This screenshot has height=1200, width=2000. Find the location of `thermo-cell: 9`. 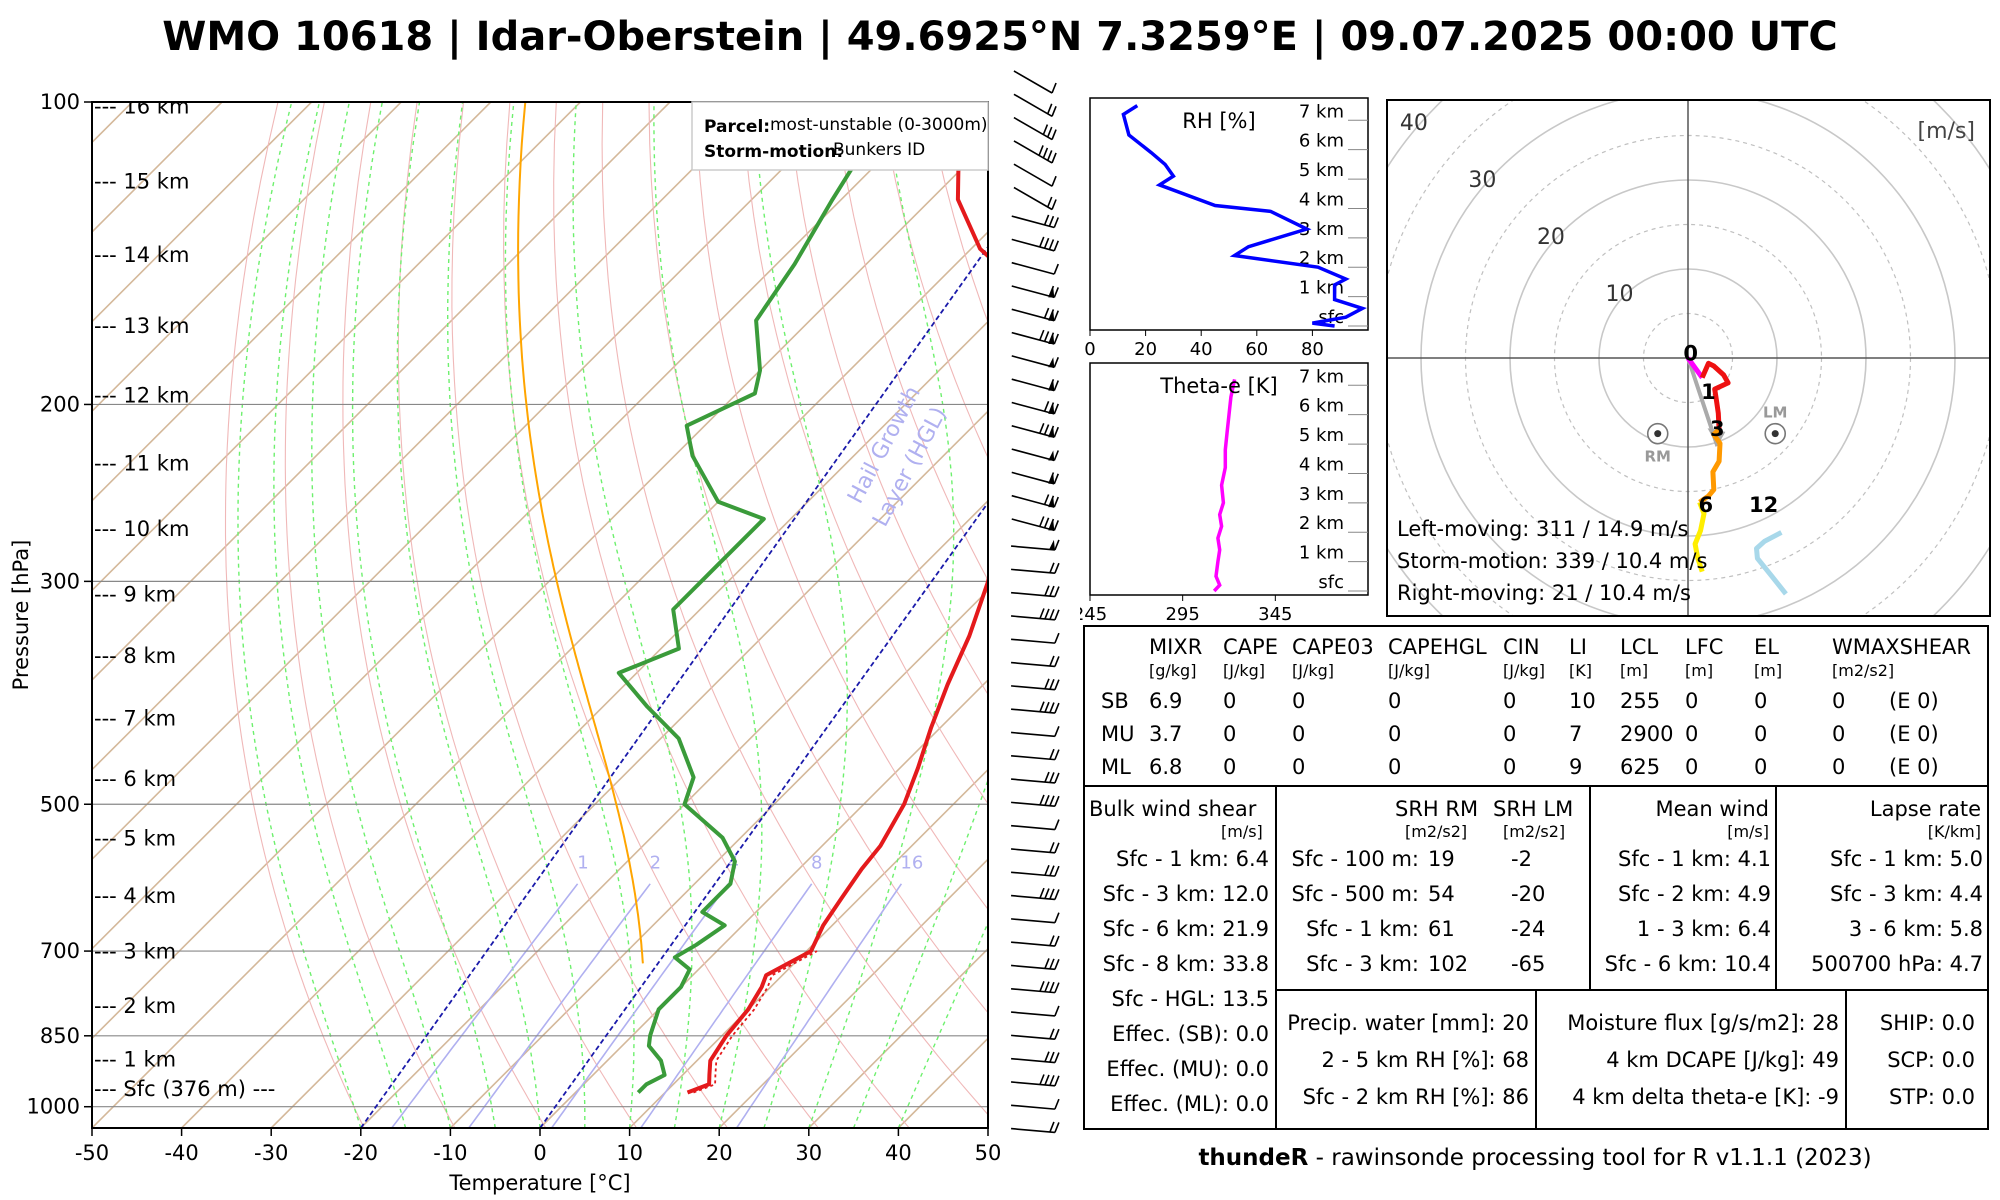

thermo-cell: 9 is located at coordinates (1576, 767).